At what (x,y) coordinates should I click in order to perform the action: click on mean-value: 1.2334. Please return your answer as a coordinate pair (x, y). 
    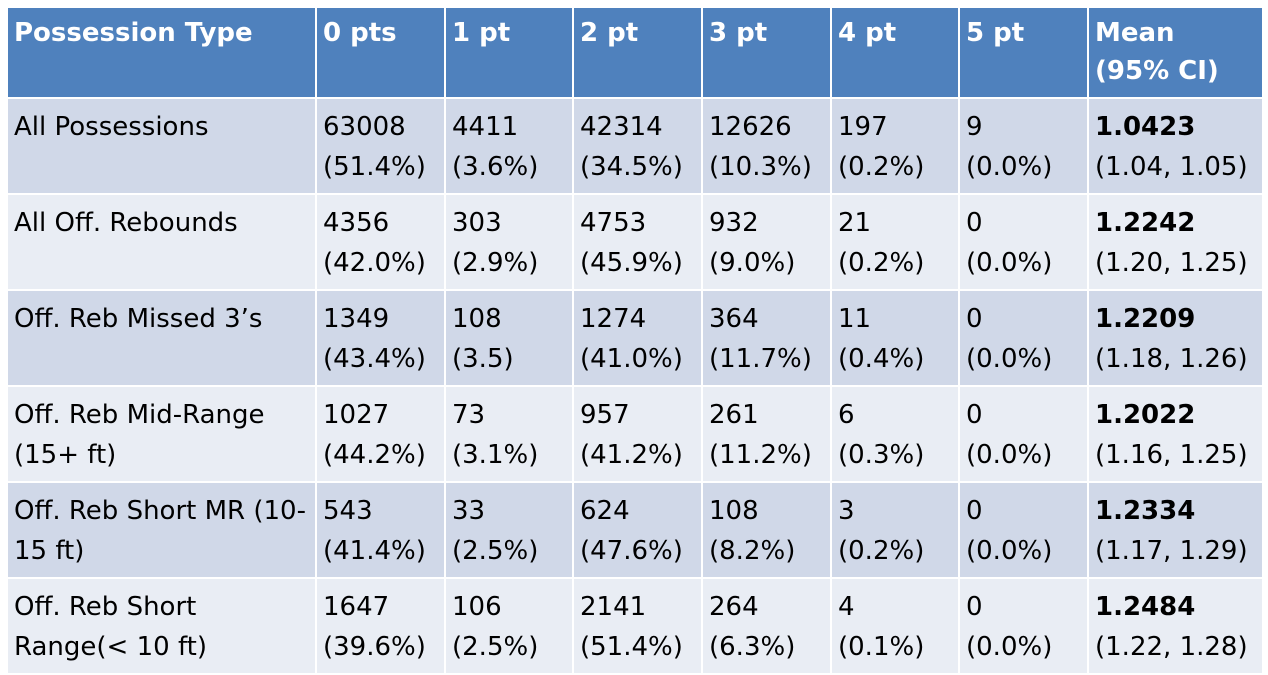
    Looking at the image, I should click on (1145, 511).